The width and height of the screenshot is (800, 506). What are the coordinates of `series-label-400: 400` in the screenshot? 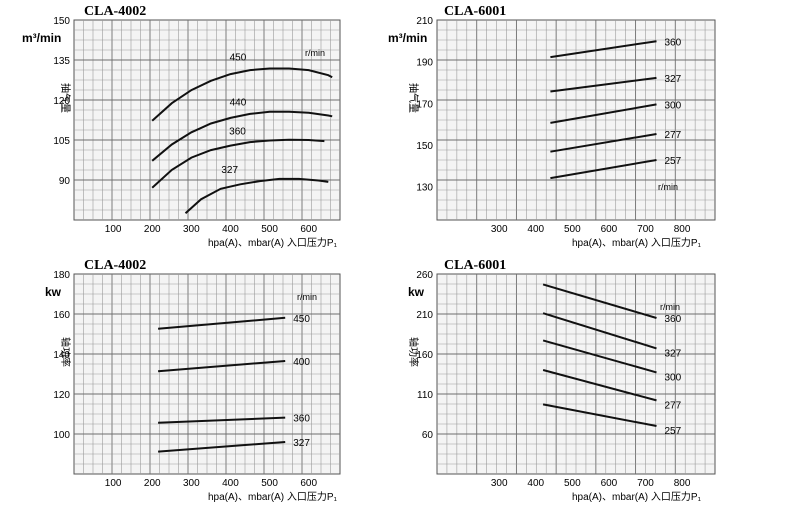 It's located at (301, 362).